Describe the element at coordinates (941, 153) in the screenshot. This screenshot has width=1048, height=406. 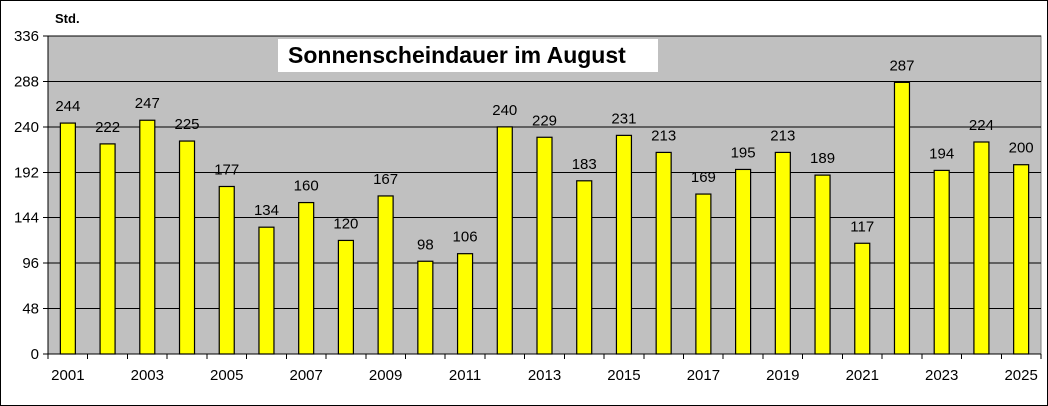
I see `data-label-2023: 194` at that location.